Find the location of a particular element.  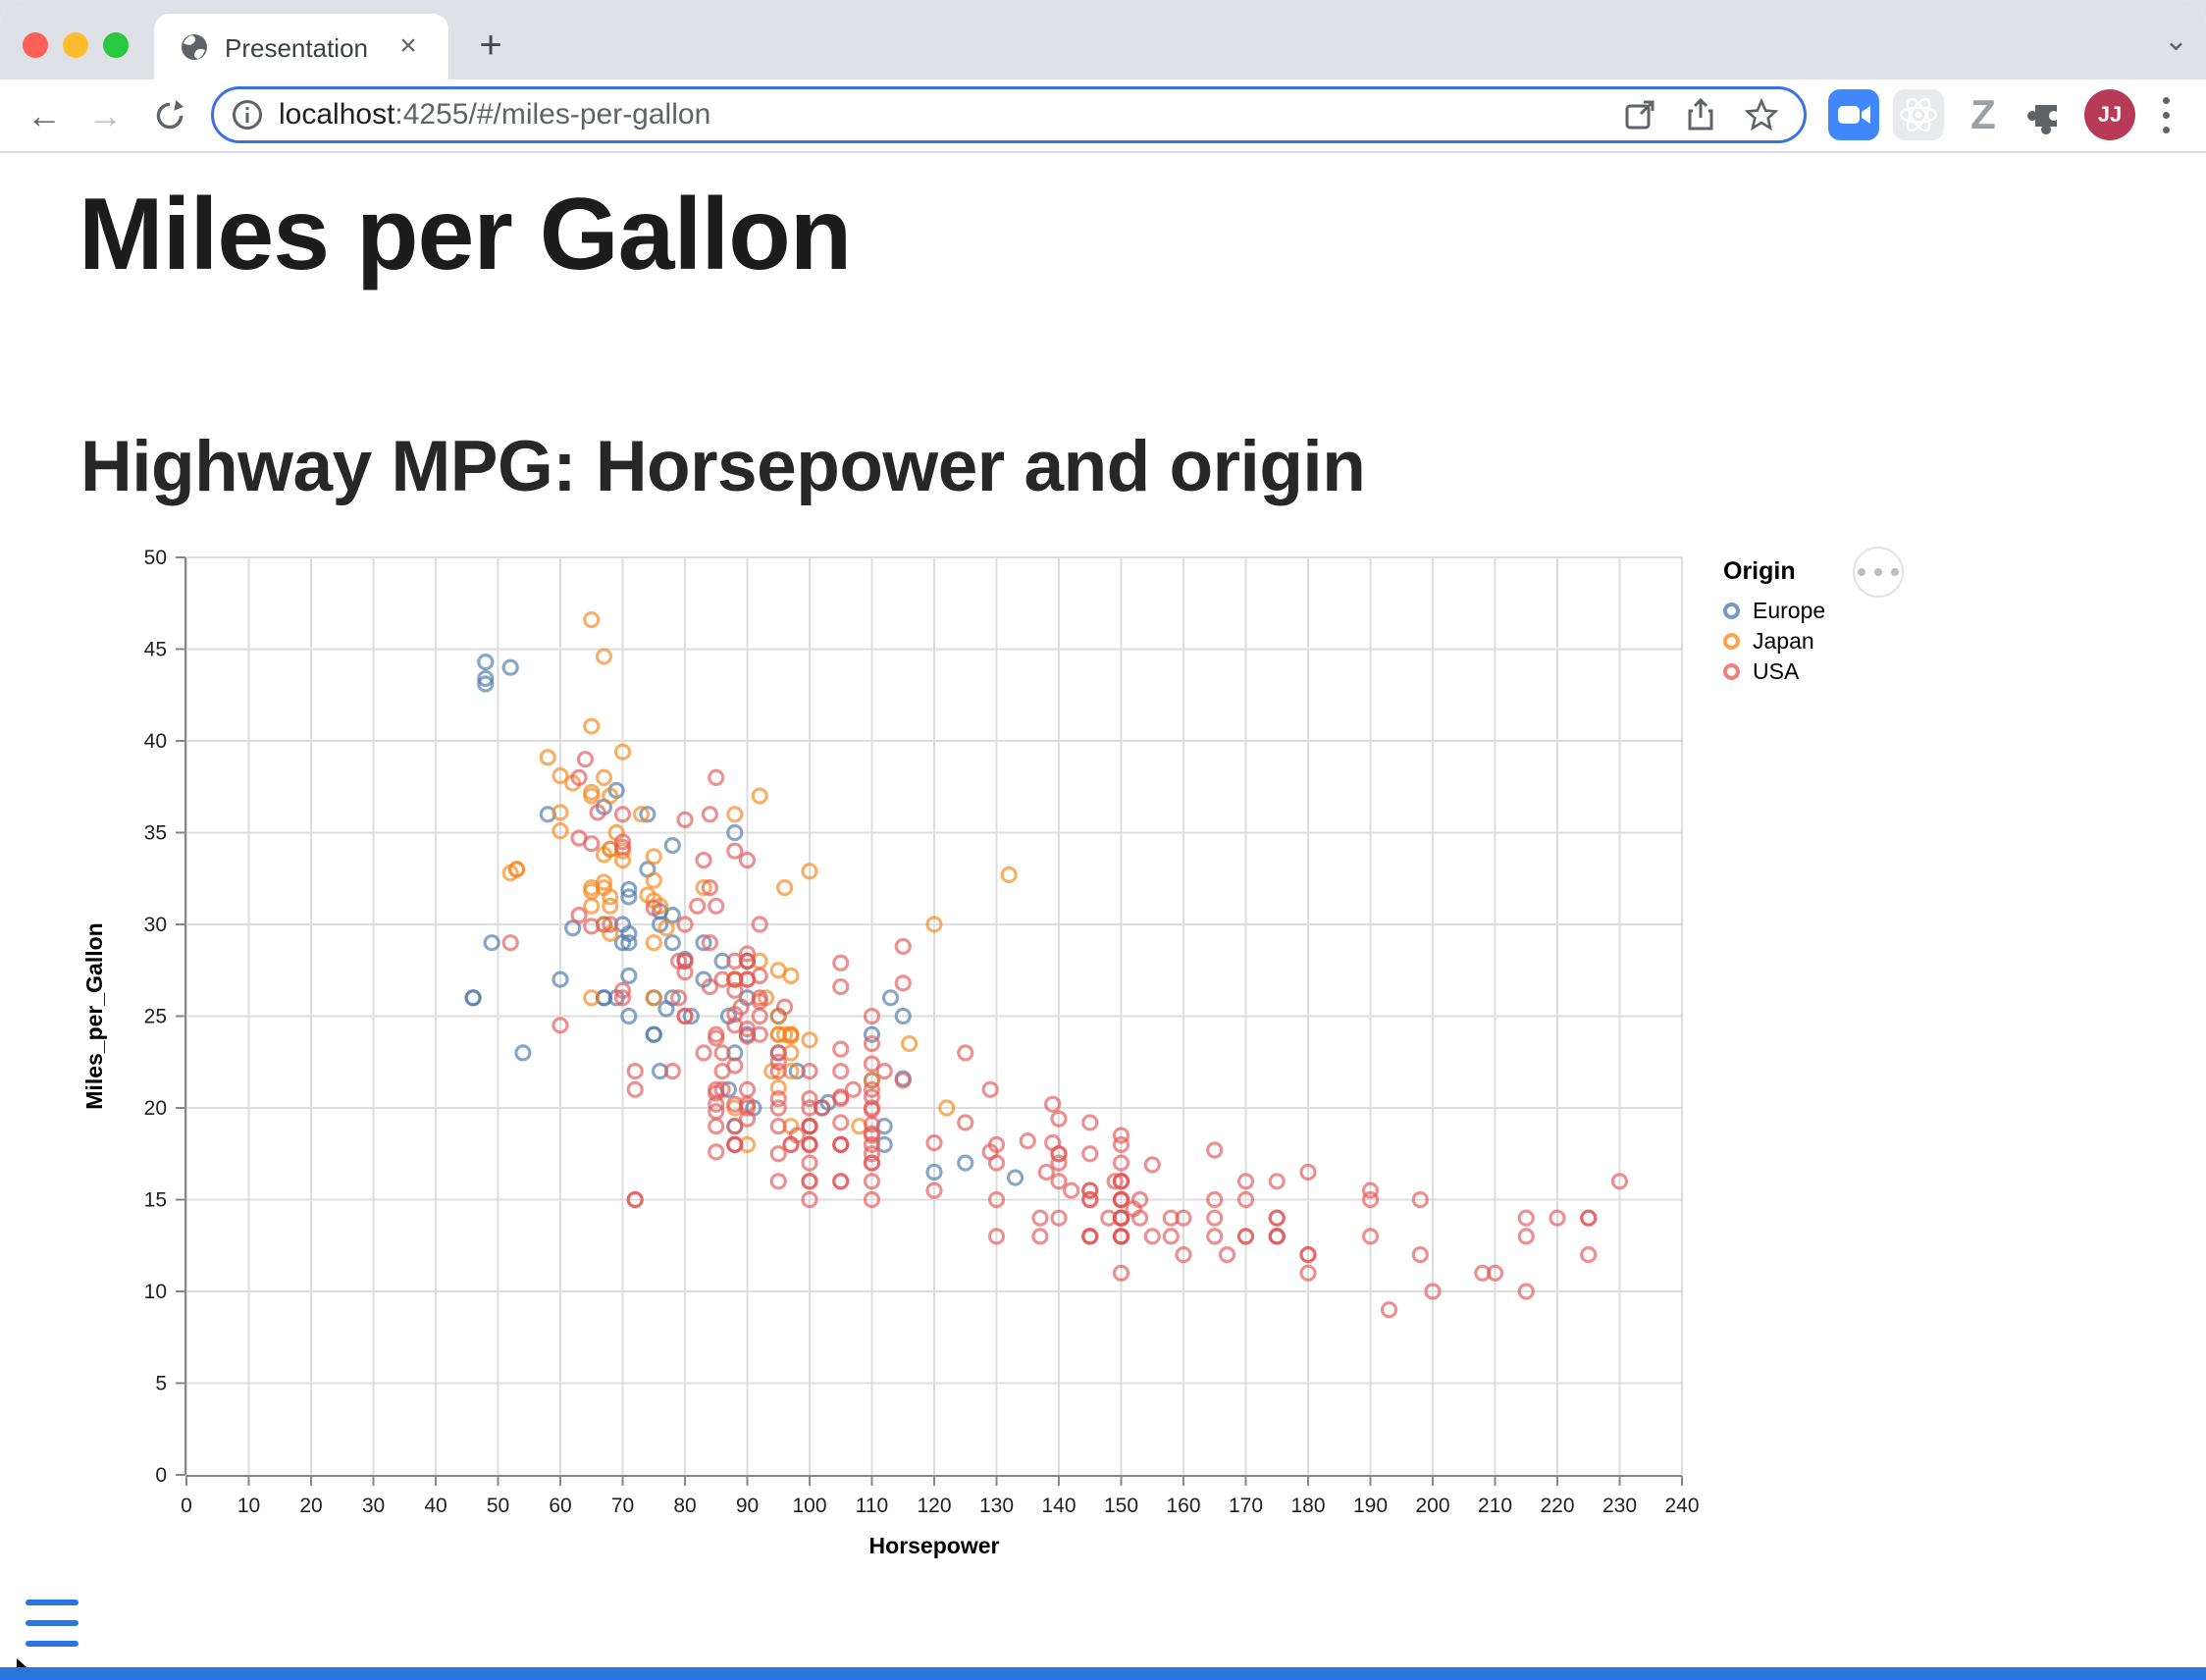

chart-legend: Origin Europe Japan USA is located at coordinates (1774, 622).